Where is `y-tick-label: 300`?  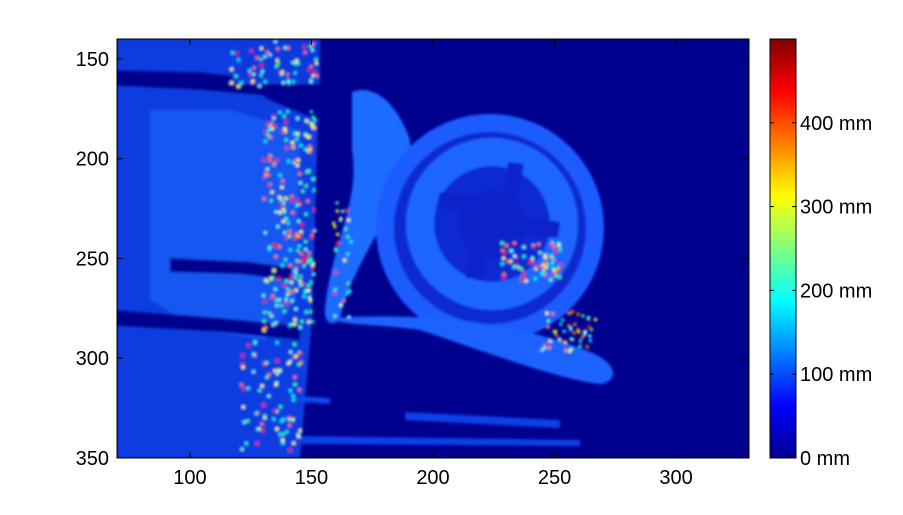 y-tick-label: 300 is located at coordinates (92, 359).